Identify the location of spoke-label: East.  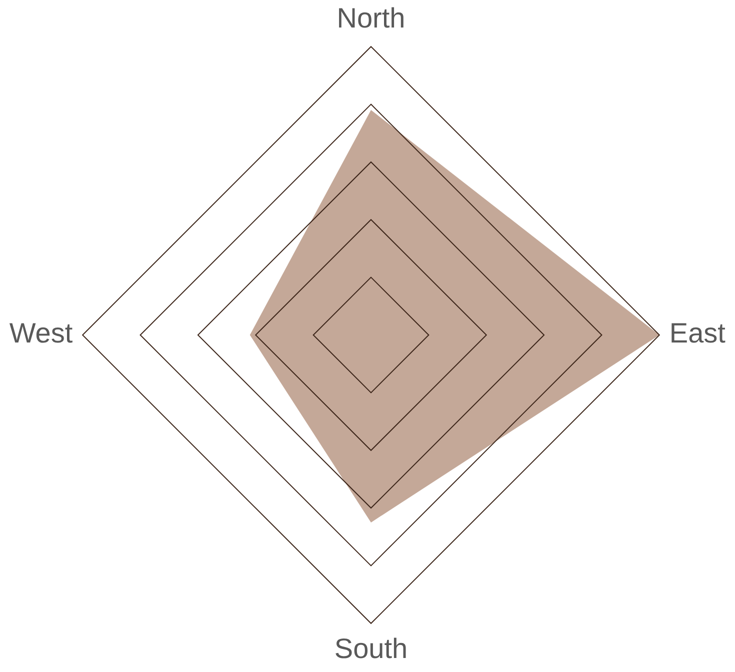
(697, 333).